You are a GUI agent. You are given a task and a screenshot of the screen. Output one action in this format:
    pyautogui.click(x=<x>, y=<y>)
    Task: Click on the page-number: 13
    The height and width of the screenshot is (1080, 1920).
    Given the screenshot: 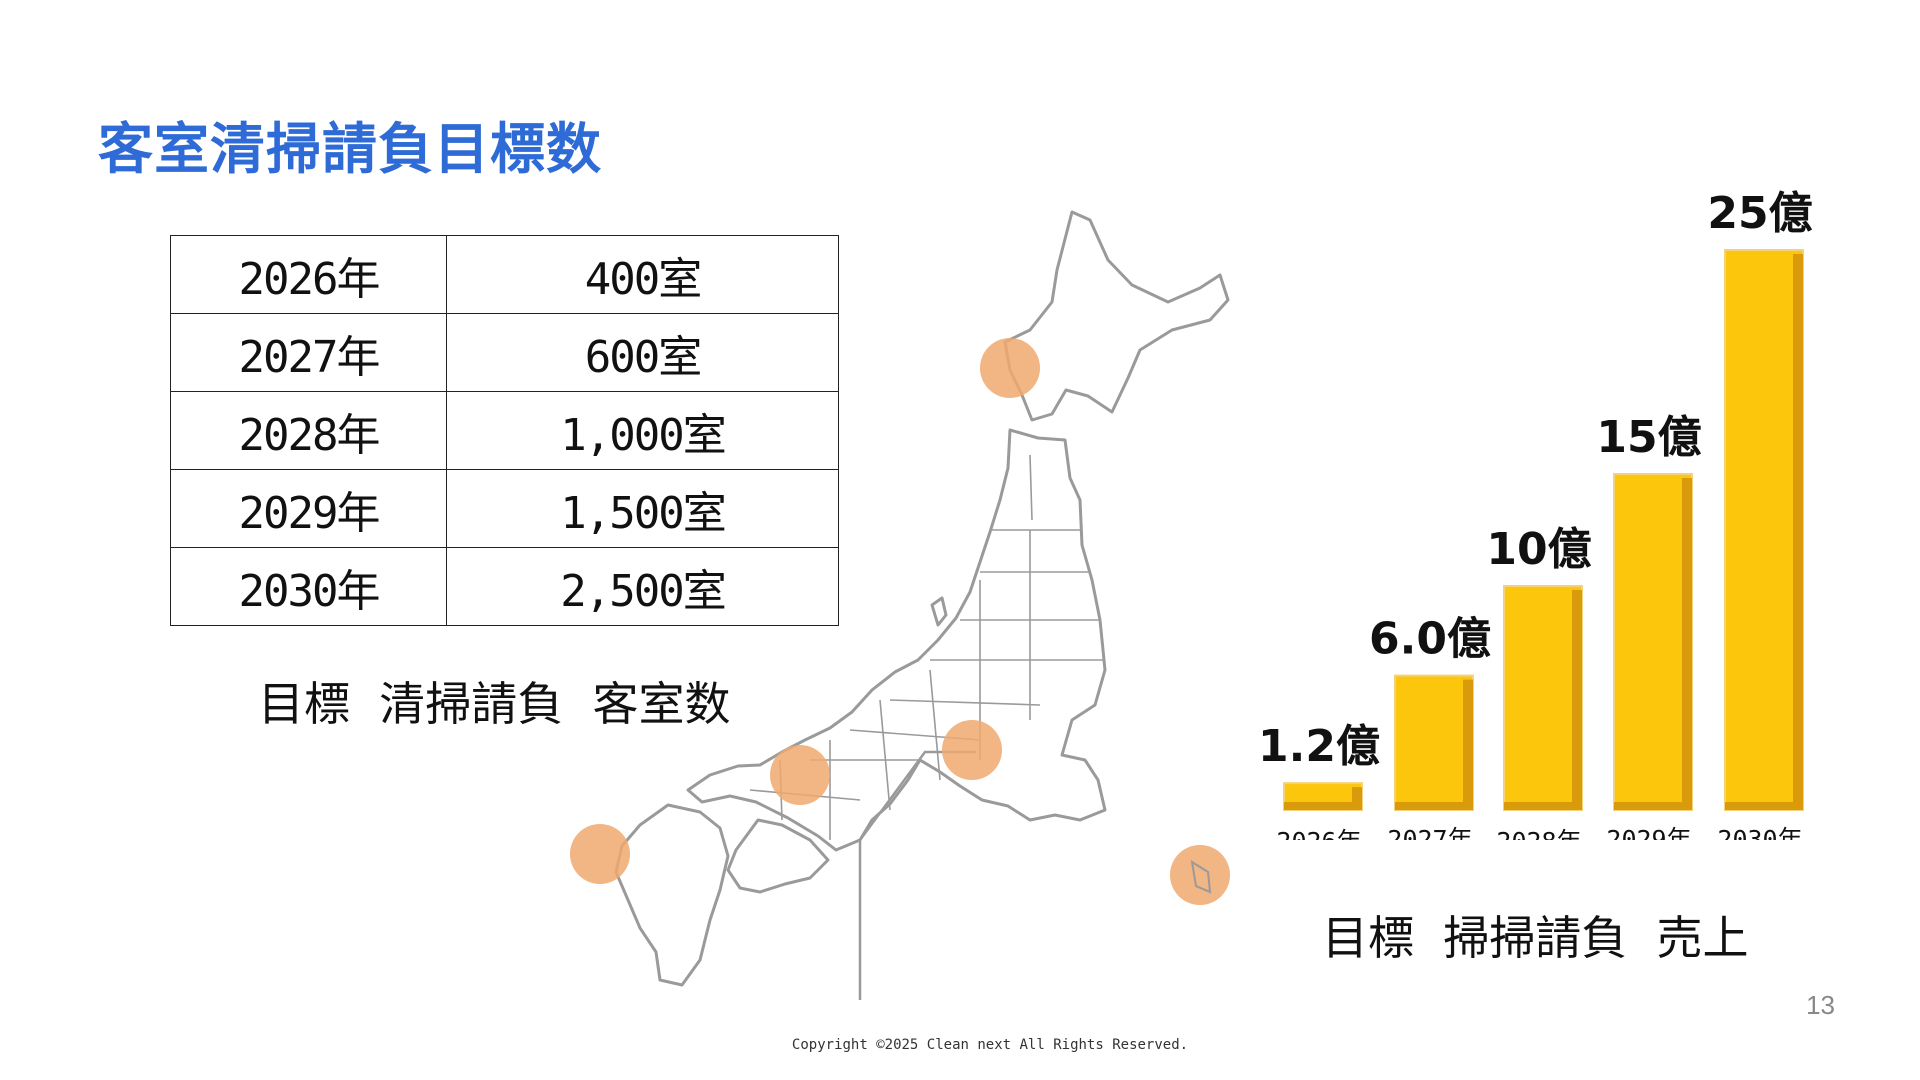 What is the action you would take?
    pyautogui.click(x=1820, y=1005)
    